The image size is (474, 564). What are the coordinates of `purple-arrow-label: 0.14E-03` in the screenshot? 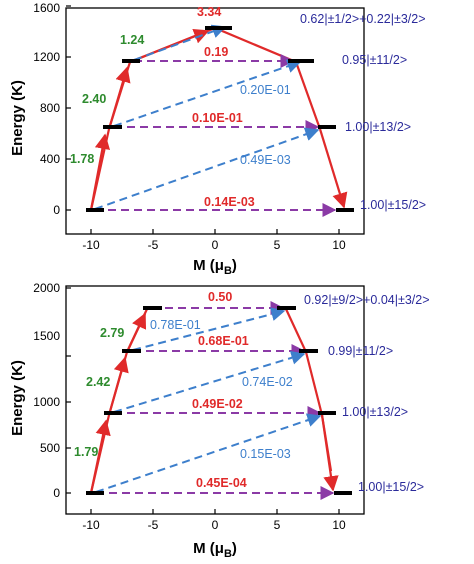 It's located at (229, 202).